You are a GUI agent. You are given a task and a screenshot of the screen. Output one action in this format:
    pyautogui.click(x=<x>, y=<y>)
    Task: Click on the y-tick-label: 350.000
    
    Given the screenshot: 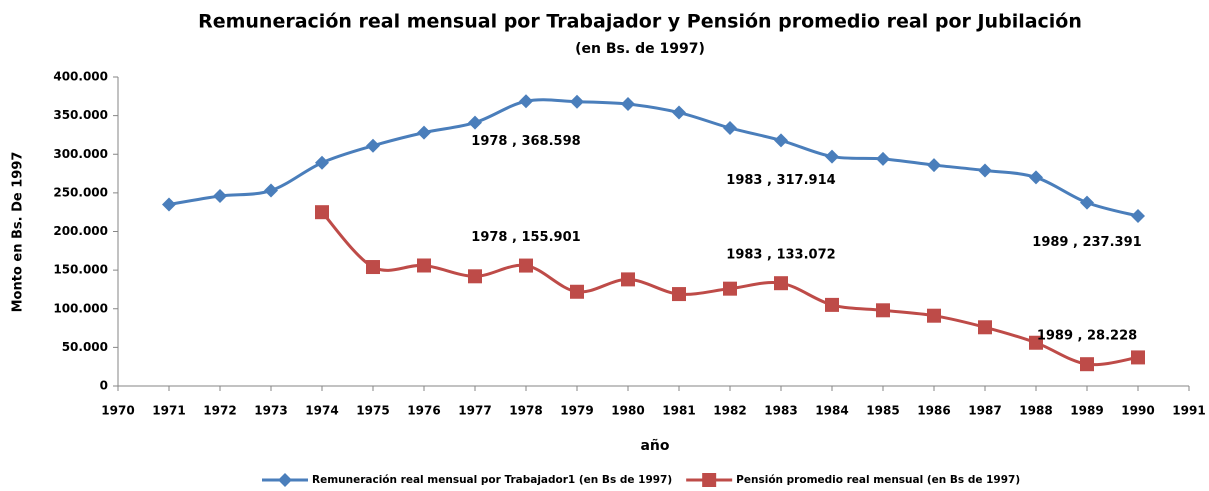 What is the action you would take?
    pyautogui.click(x=80, y=115)
    